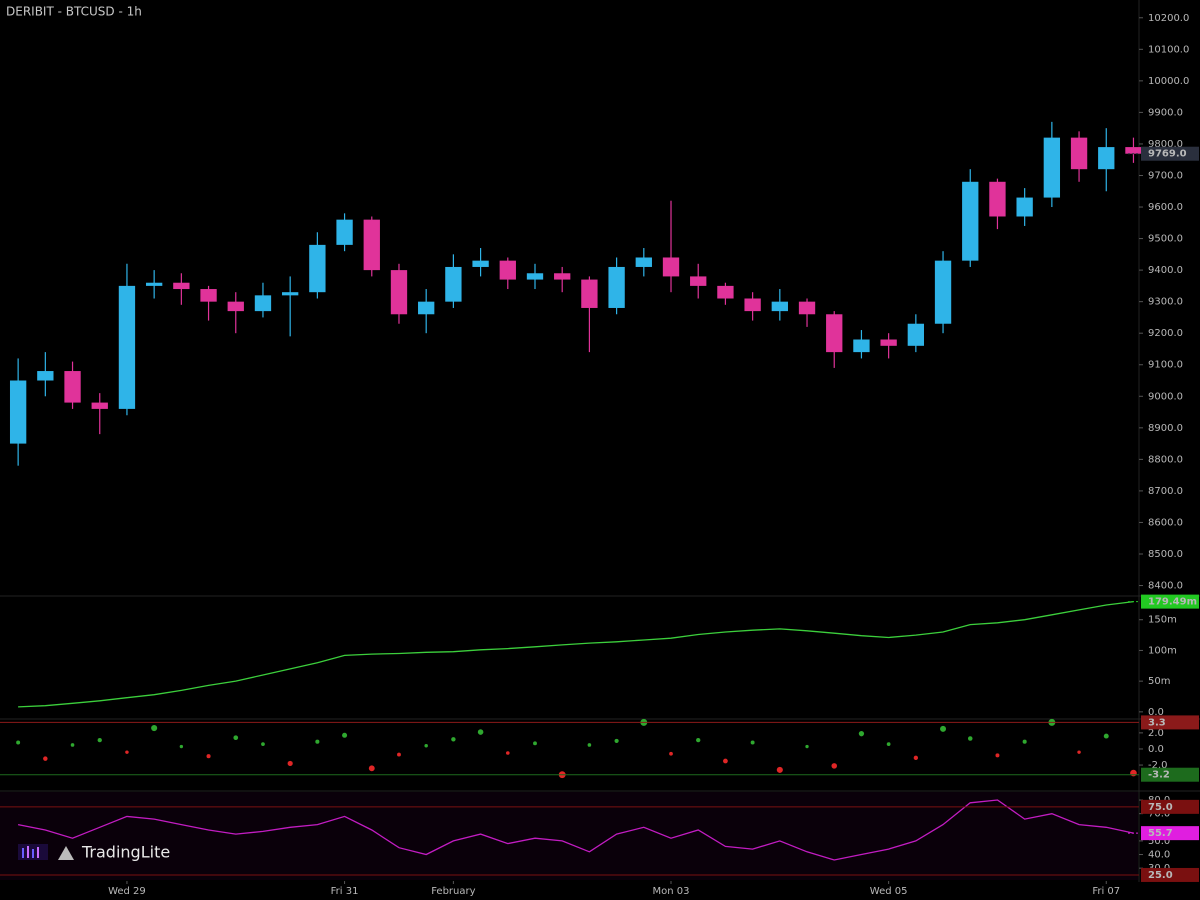 This screenshot has width=1200, height=900. Describe the element at coordinates (671, 891) in the screenshot. I see `x-tick-label: Mon 03` at that location.